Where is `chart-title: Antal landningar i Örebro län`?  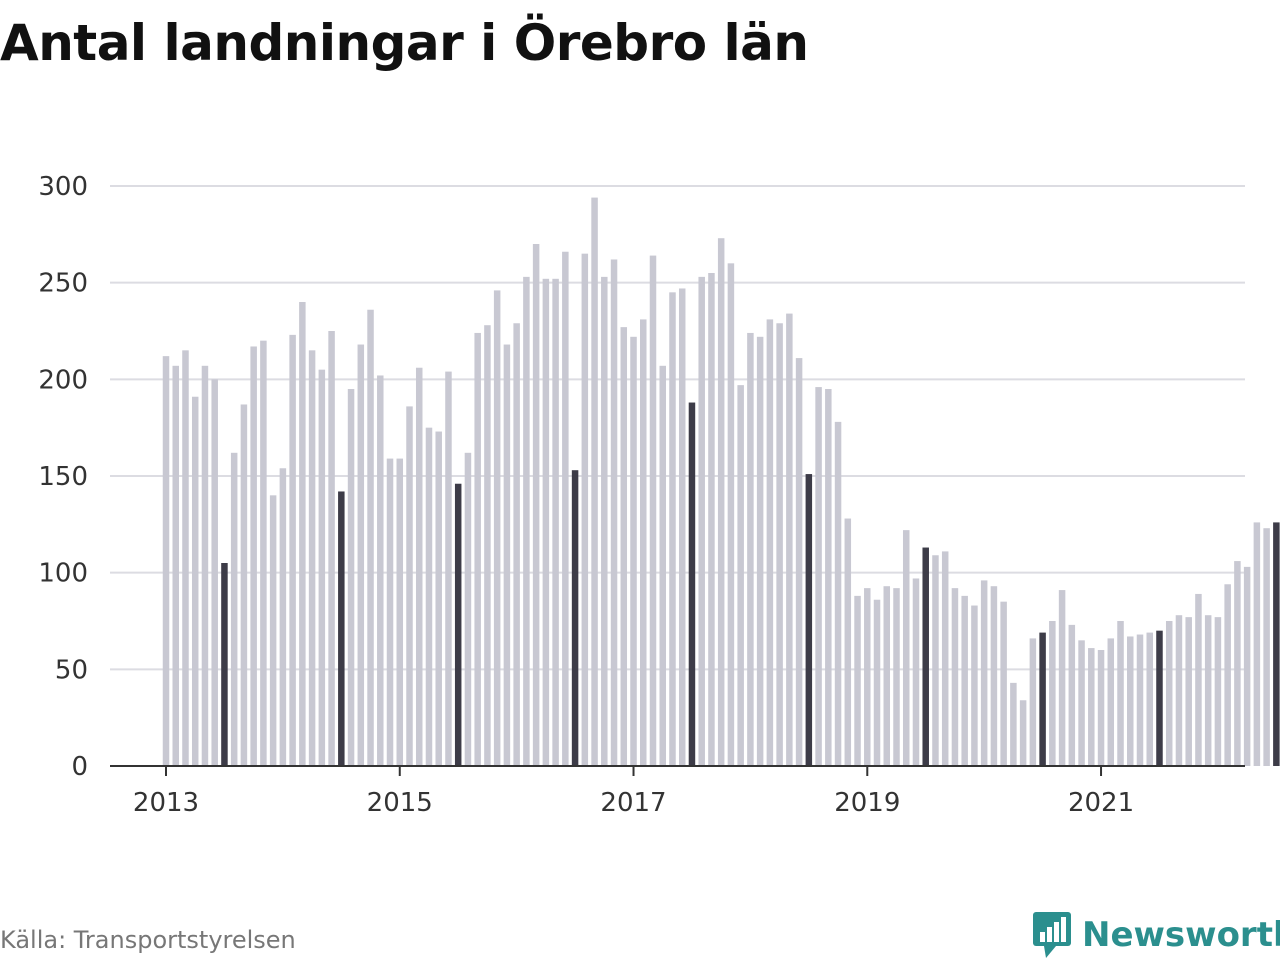 chart-title: Antal landningar i Örebro län is located at coordinates (404, 43).